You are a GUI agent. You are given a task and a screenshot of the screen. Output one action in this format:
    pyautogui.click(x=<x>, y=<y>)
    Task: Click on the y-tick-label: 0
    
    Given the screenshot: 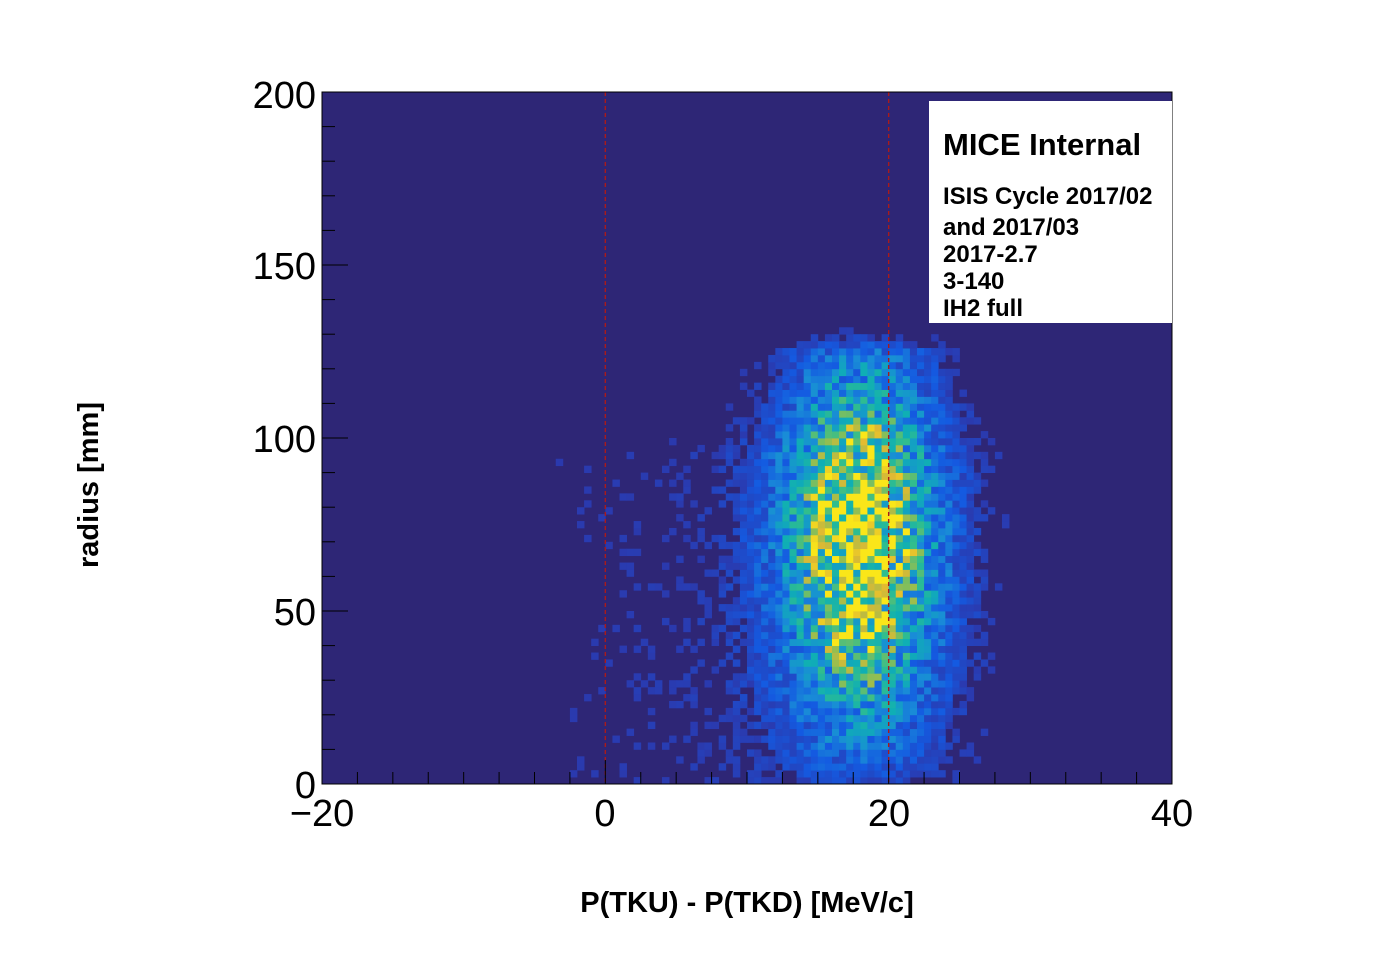 What is the action you would take?
    pyautogui.click(x=305, y=786)
    